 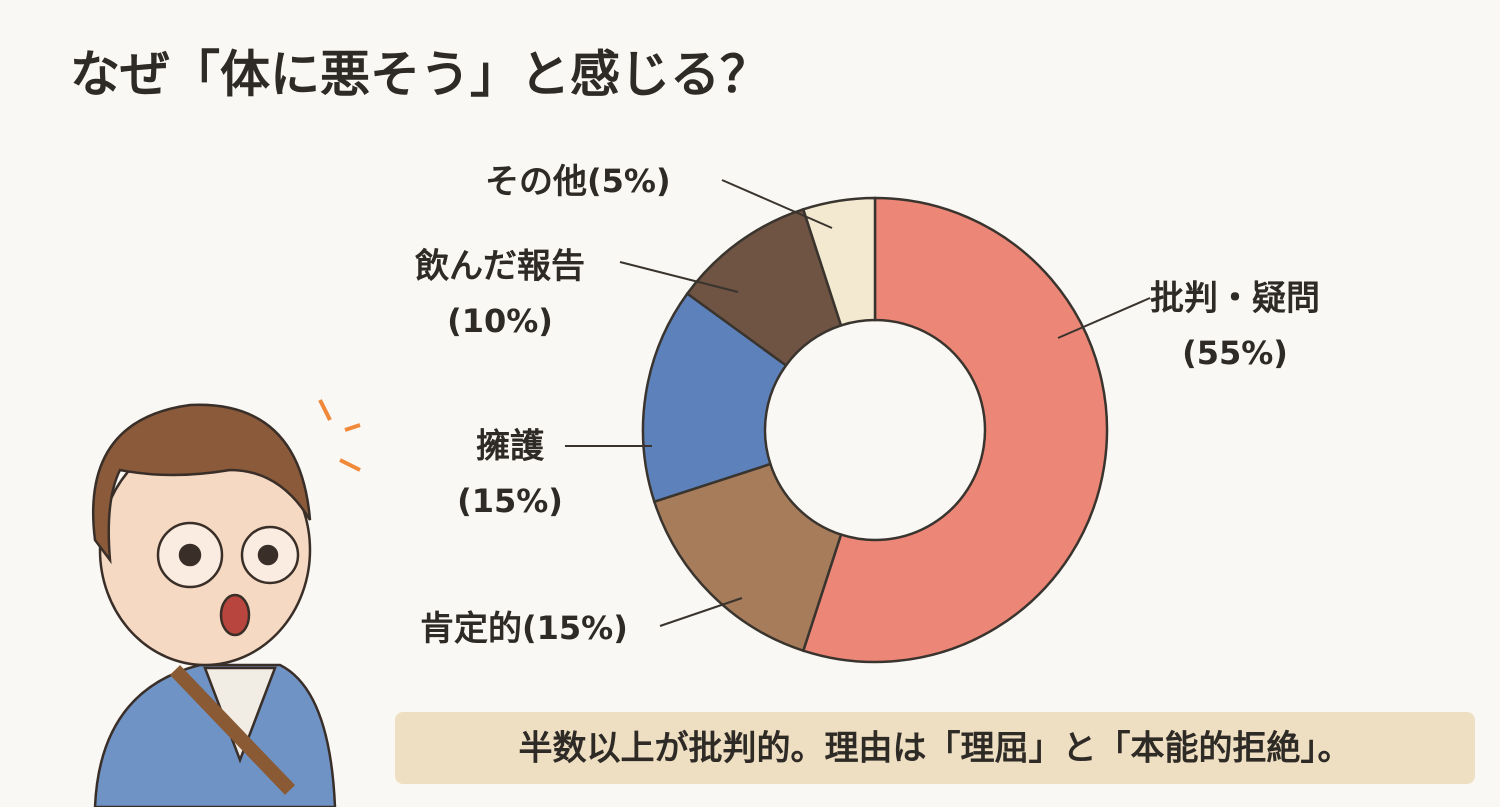 I want to click on value-label: (55%), so click(x=1235, y=353).